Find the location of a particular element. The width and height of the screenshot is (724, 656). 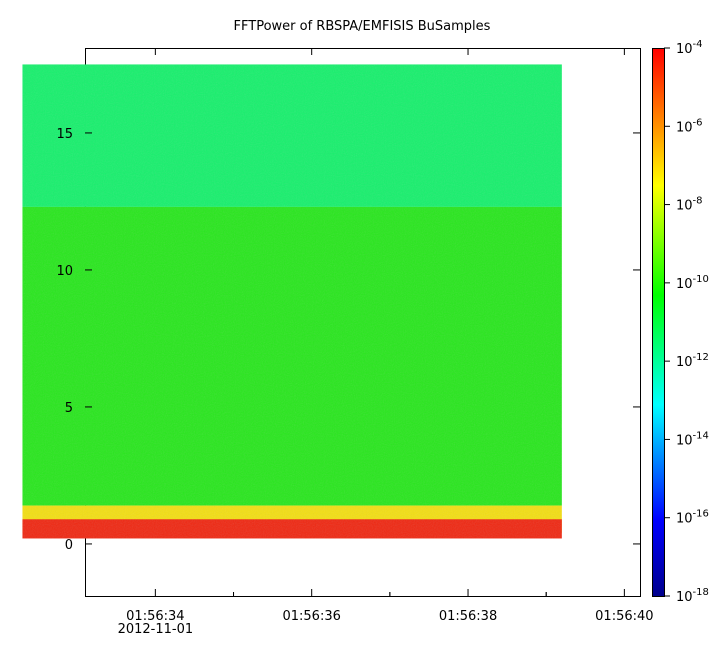

colorbar-tick-label: 10⁻¹⁴ is located at coordinates (692, 439).